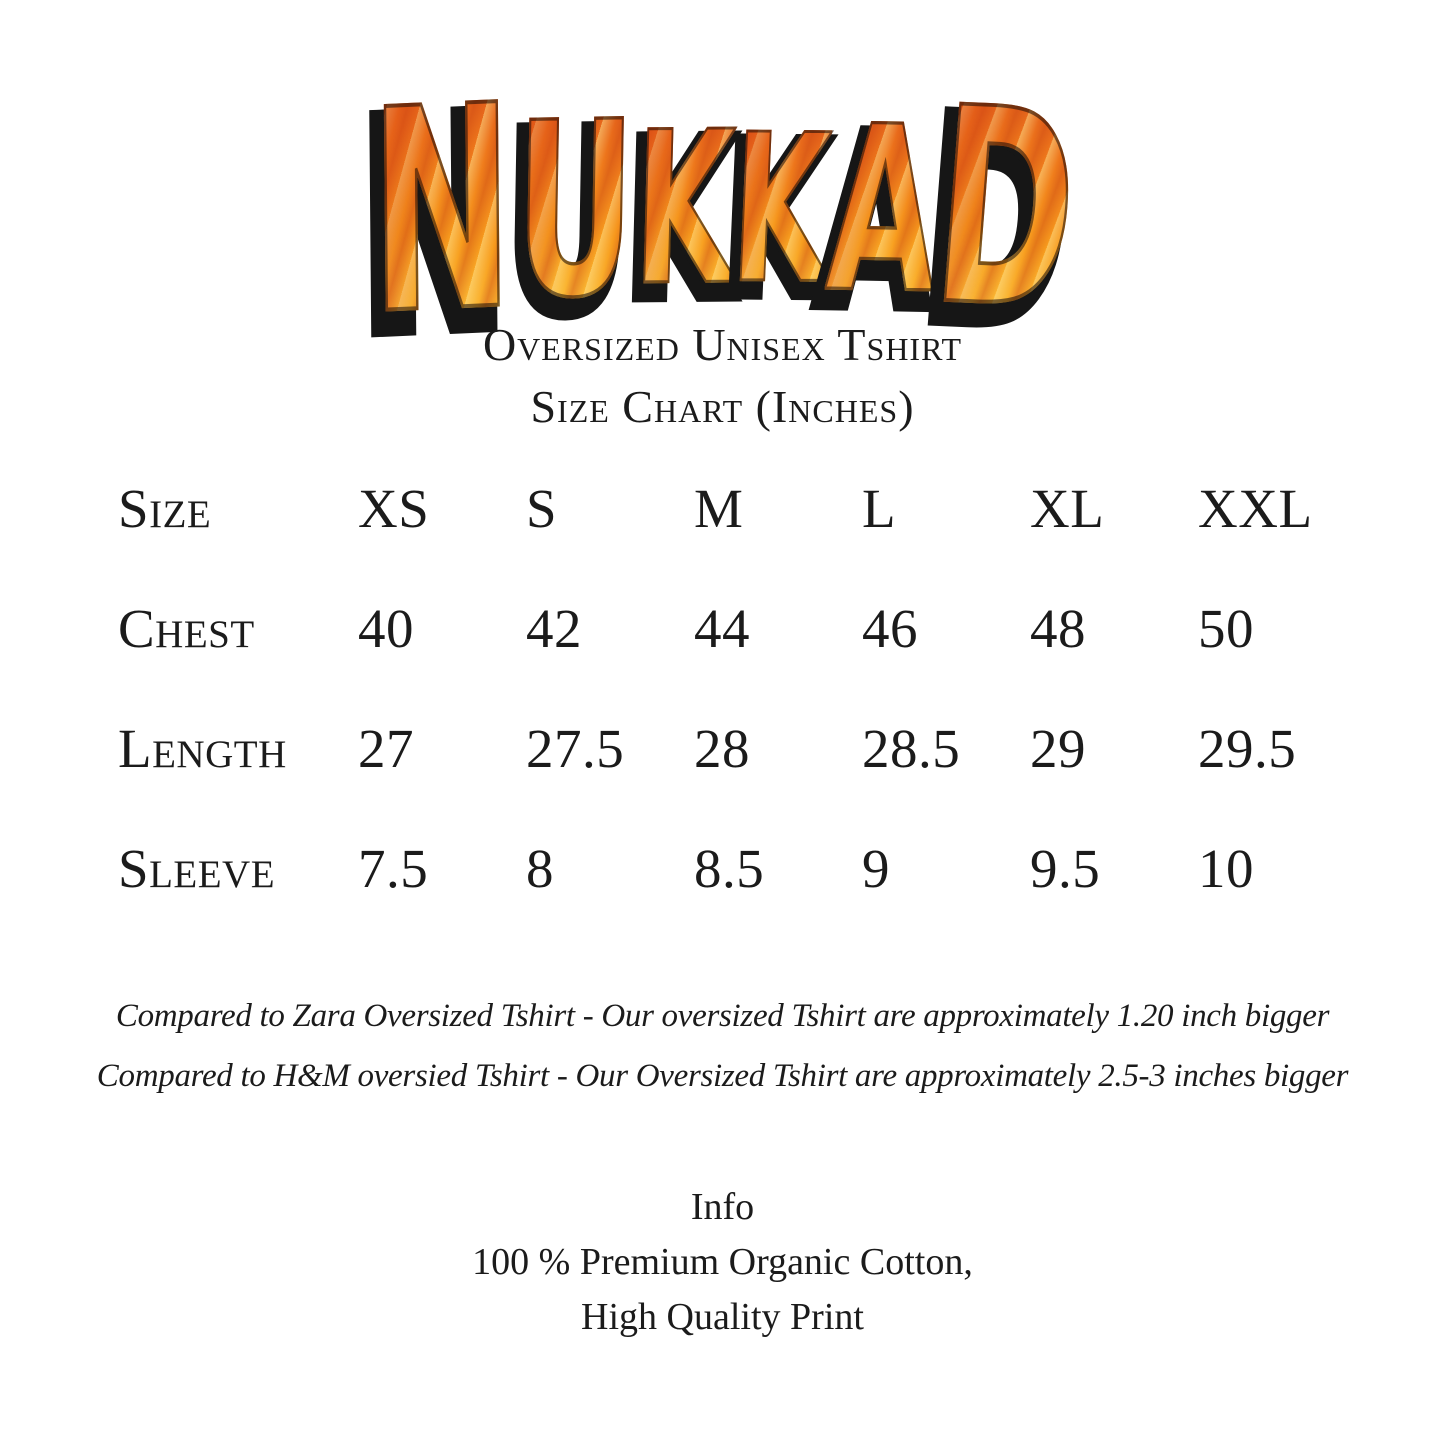 This screenshot has width=1445, height=1445. What do you see at coordinates (1065, 868) in the screenshot?
I see `cell-sleeve-xl: 9.5` at bounding box center [1065, 868].